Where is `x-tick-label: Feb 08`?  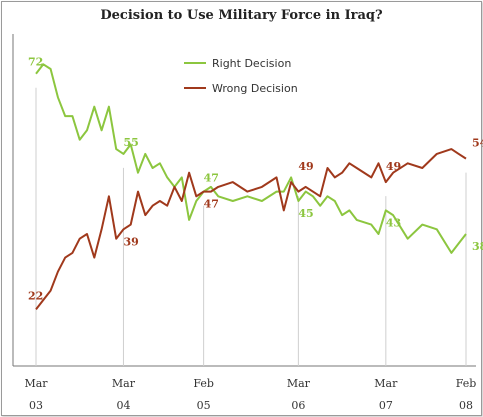 x-tick-label: Feb 08 is located at coordinates (466, 394).